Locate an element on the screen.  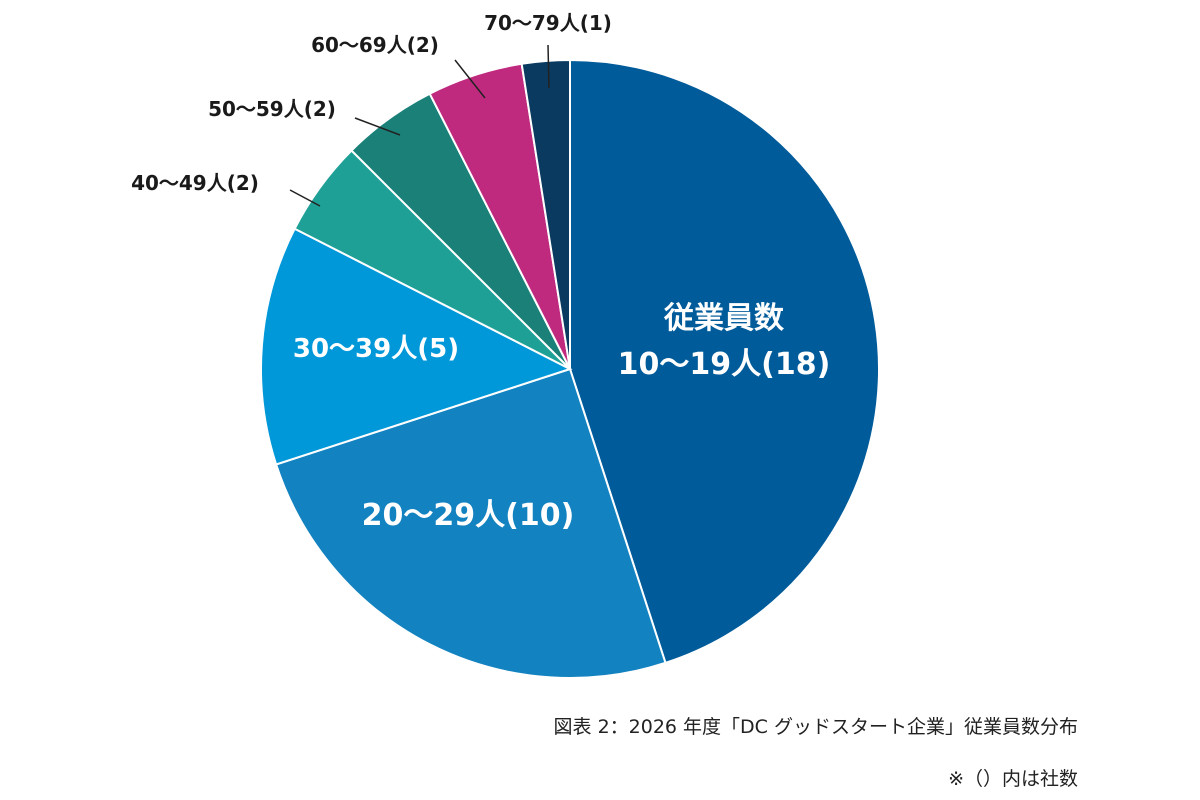
figure-note: ※（）内は社数 is located at coordinates (1013, 779).